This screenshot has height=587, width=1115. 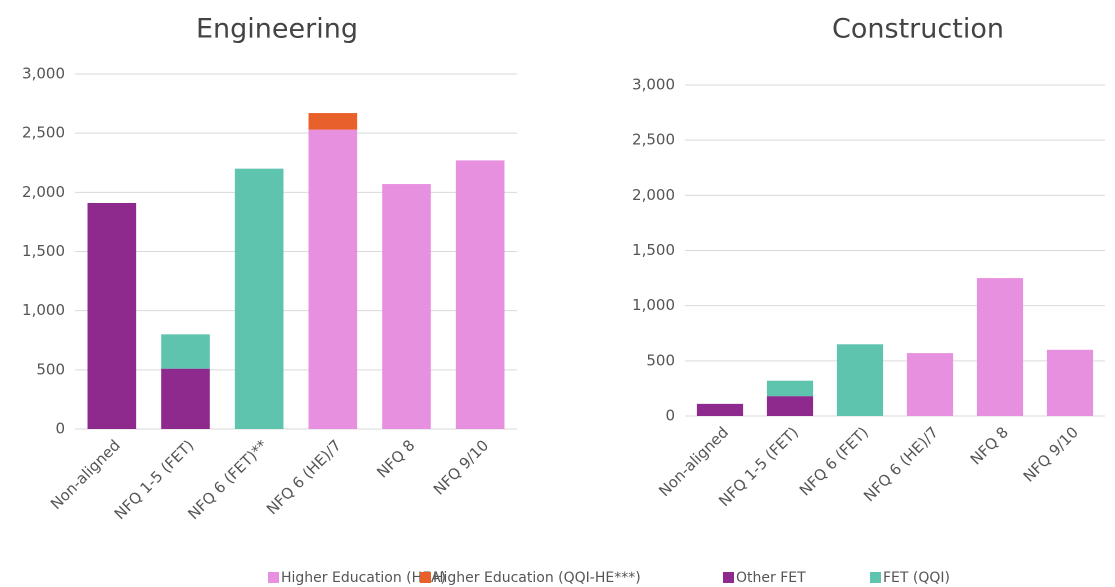 What do you see at coordinates (363, 578) in the screenshot?
I see `legend-label: Higher Education (HEA)` at bounding box center [363, 578].